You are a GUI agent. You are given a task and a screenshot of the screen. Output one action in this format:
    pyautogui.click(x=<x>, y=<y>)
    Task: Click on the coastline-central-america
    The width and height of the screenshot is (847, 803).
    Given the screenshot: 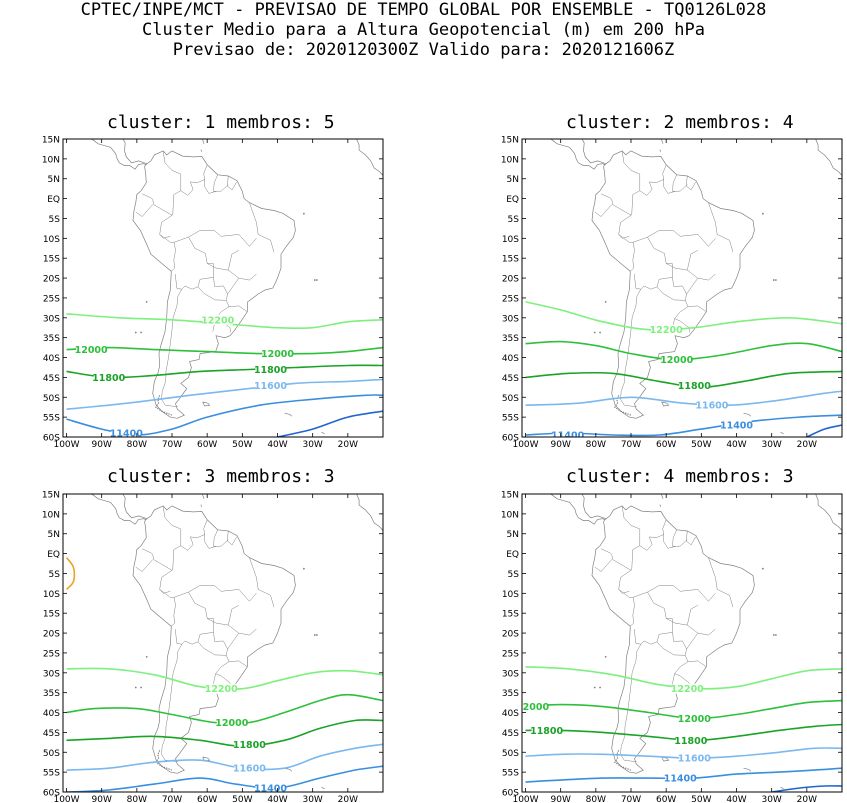 What is the action you would take?
    pyautogui.click(x=119, y=154)
    